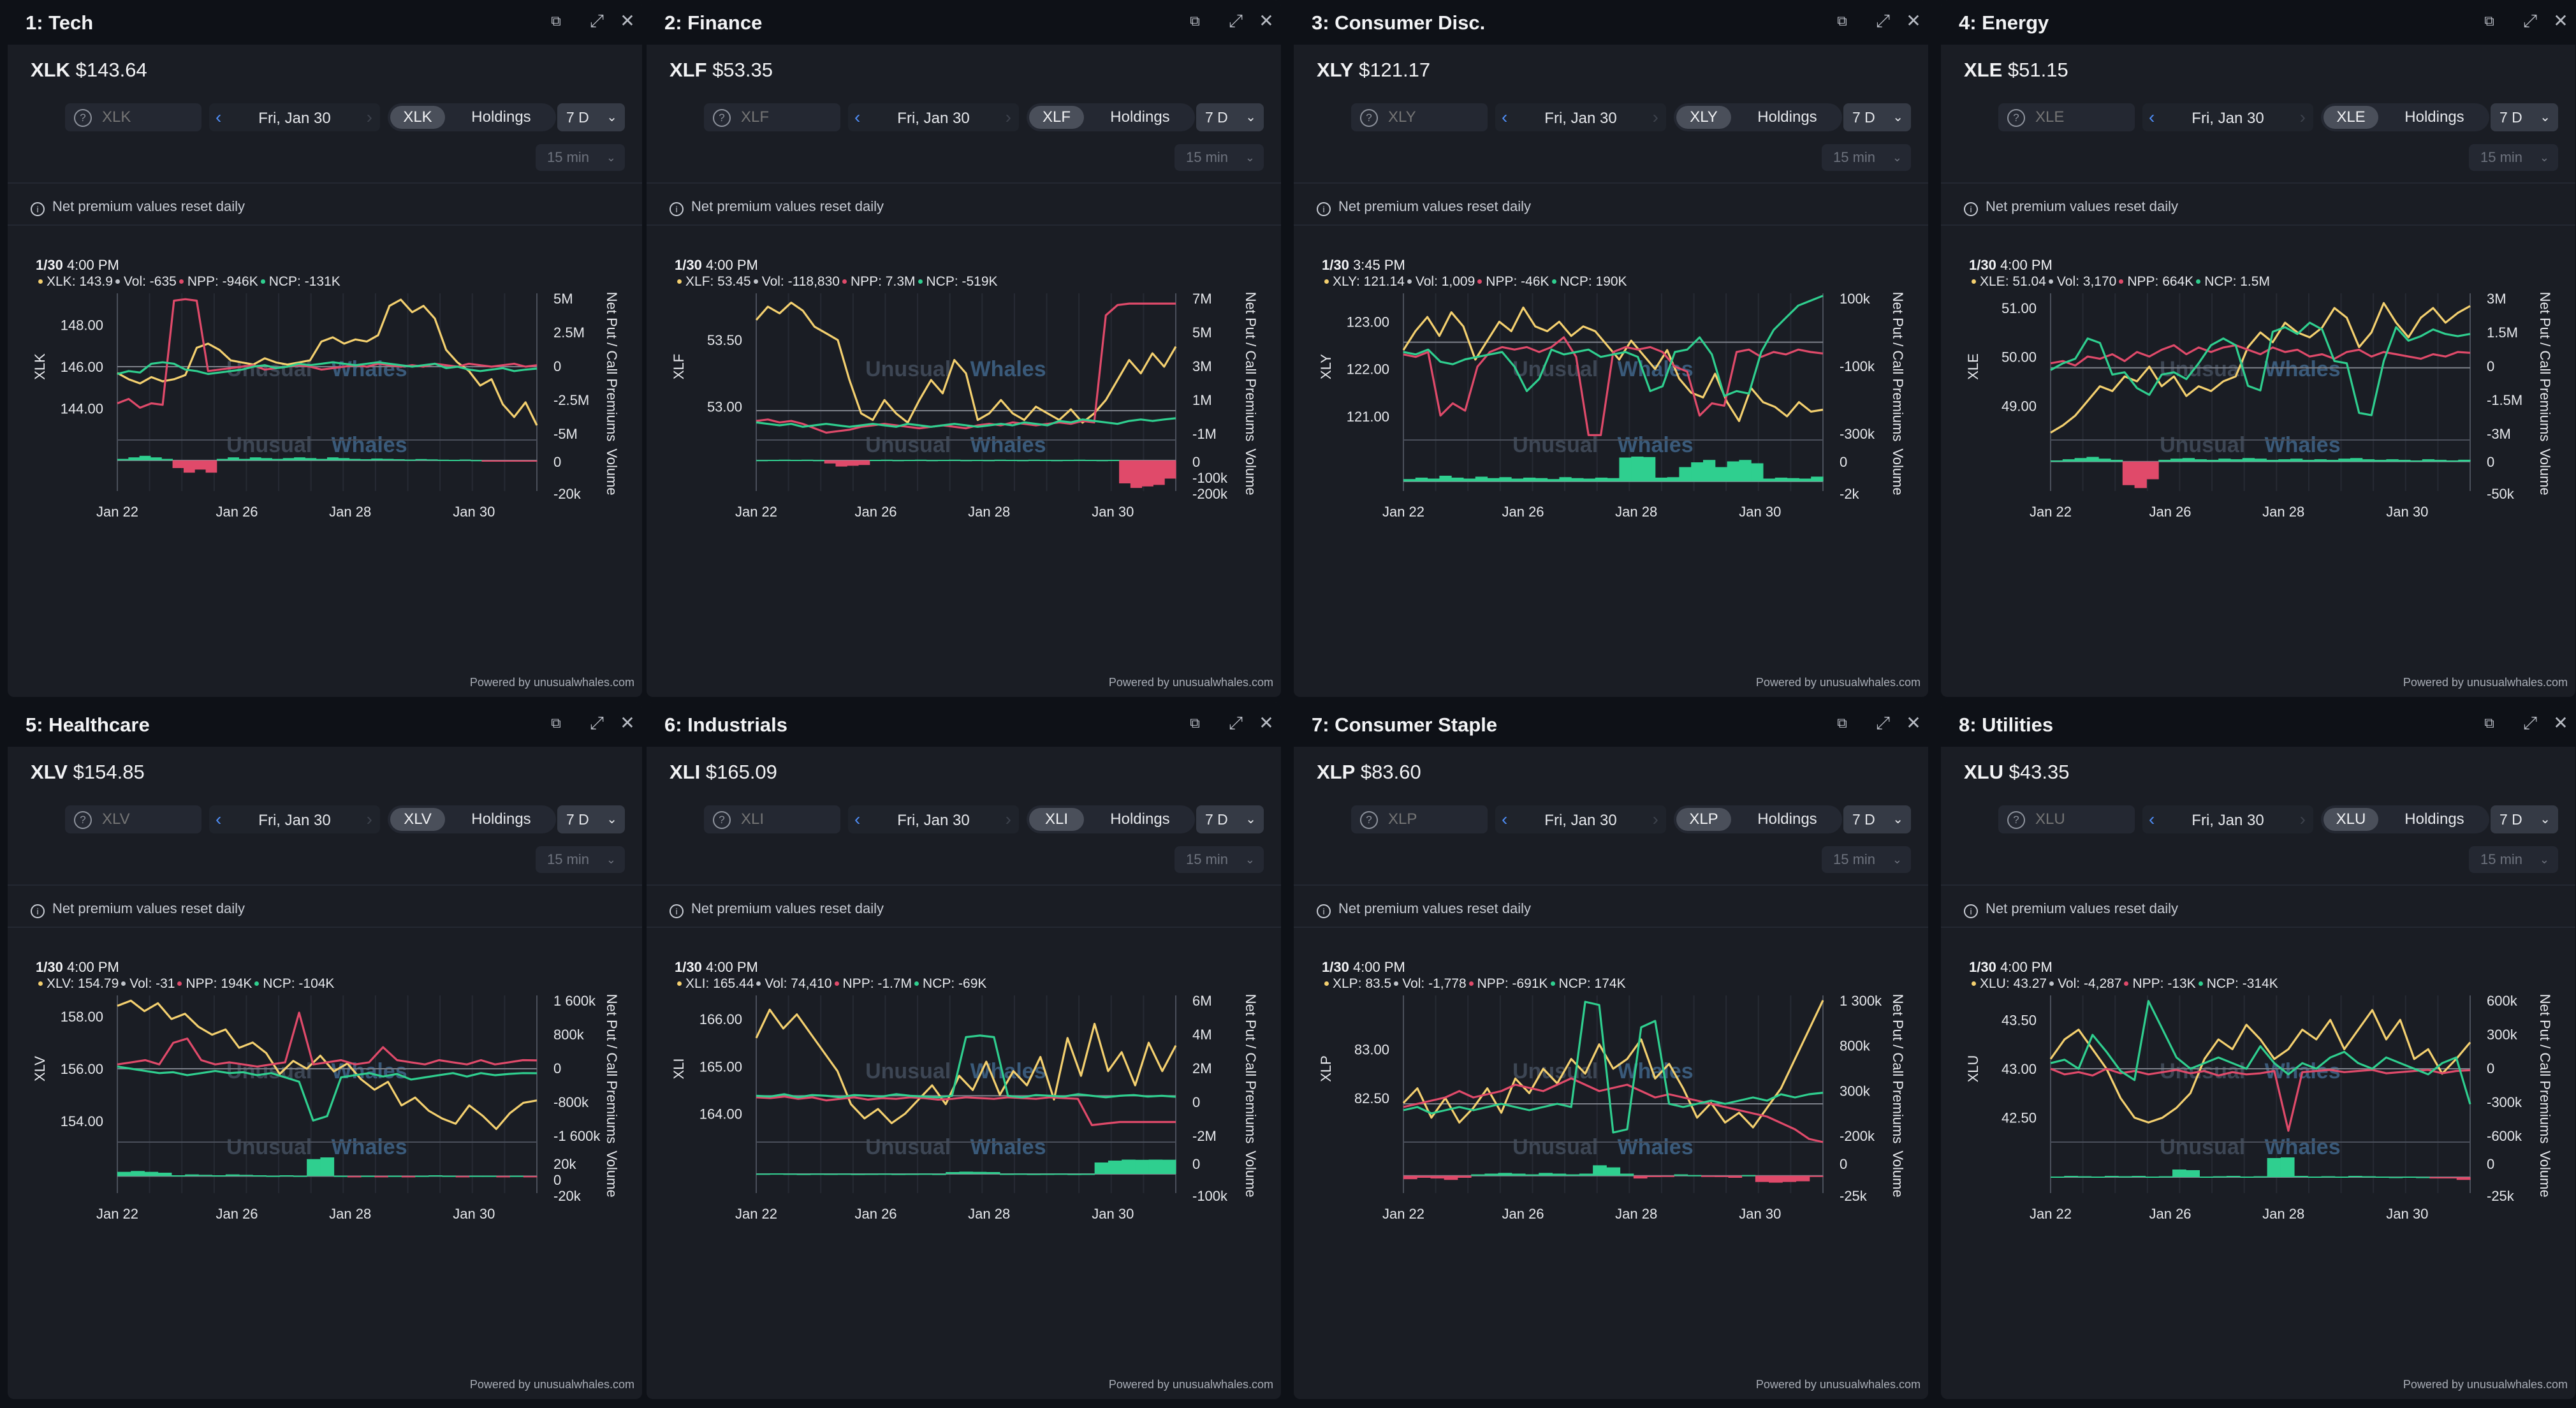 This screenshot has width=2576, height=1408. I want to click on symbol-holdings-toggle: XLE Holdings, so click(2405, 117).